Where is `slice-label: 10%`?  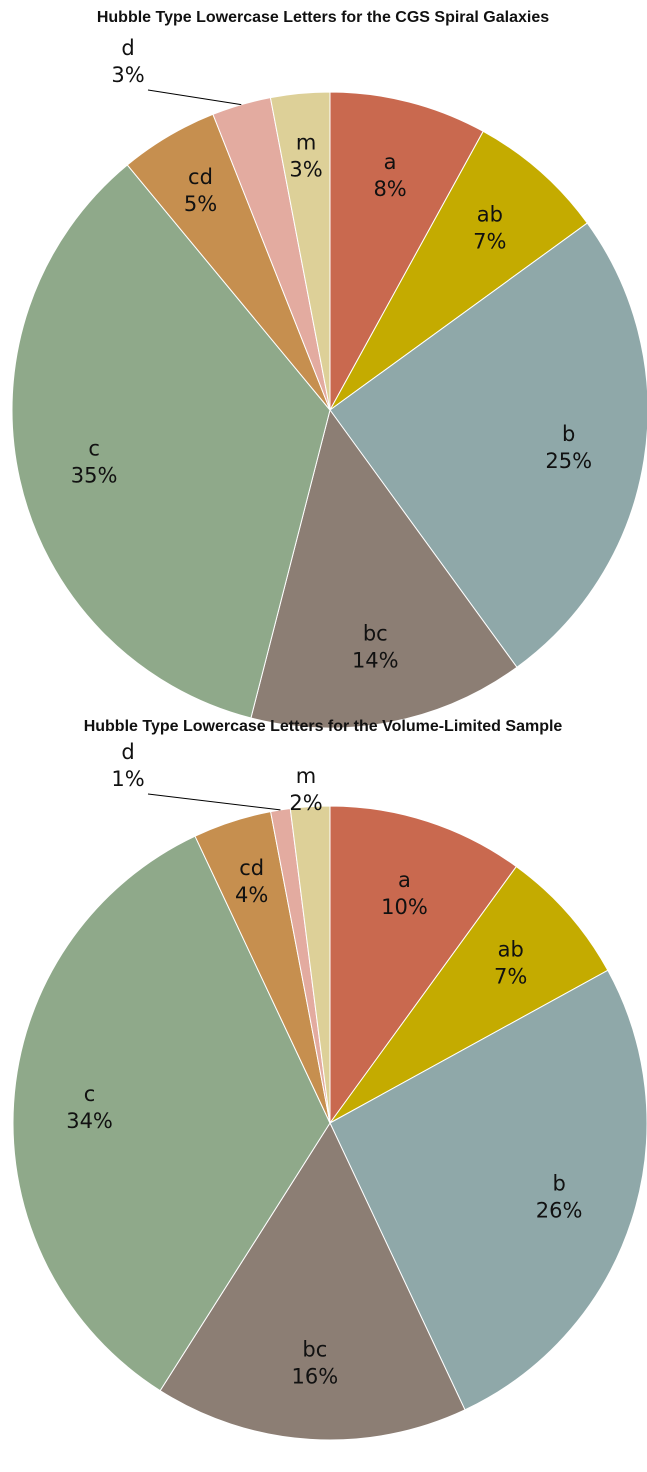
slice-label: 10% is located at coordinates (404, 907).